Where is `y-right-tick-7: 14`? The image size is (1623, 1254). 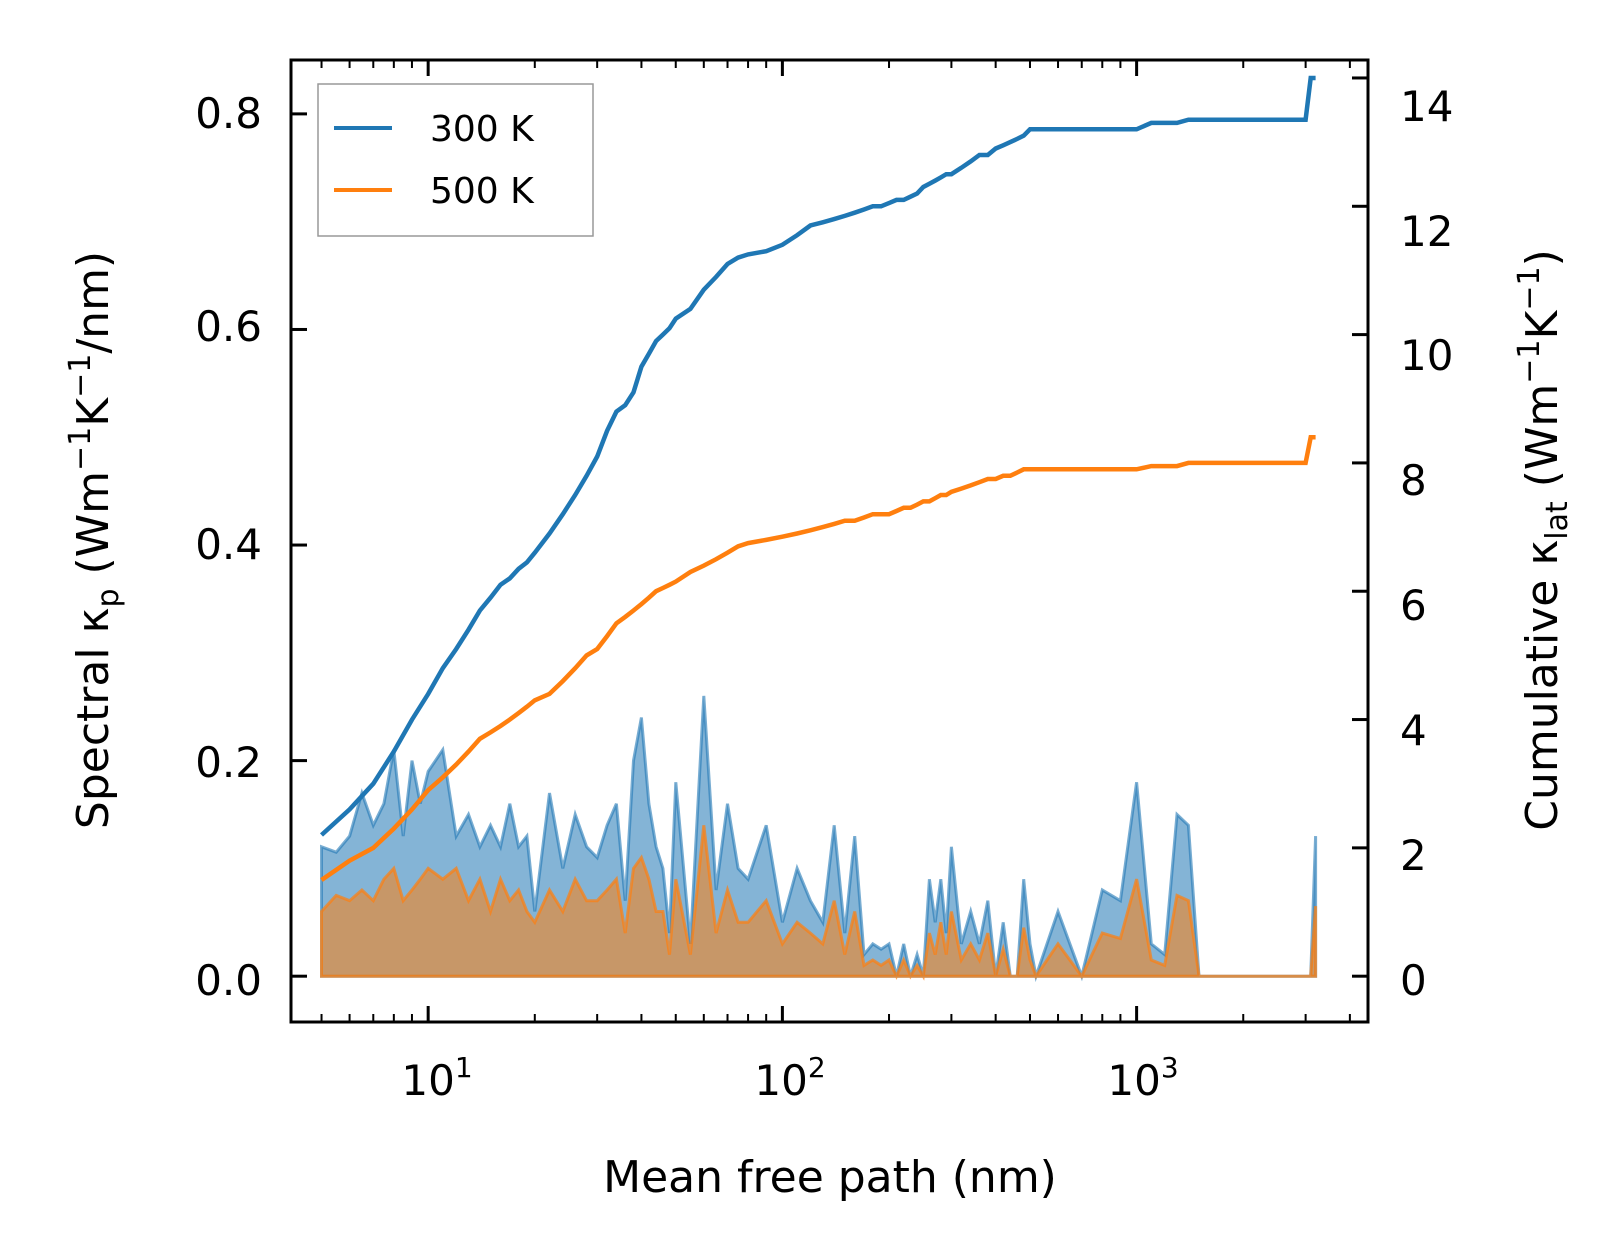
y-right-tick-7: 14 is located at coordinates (1426, 106).